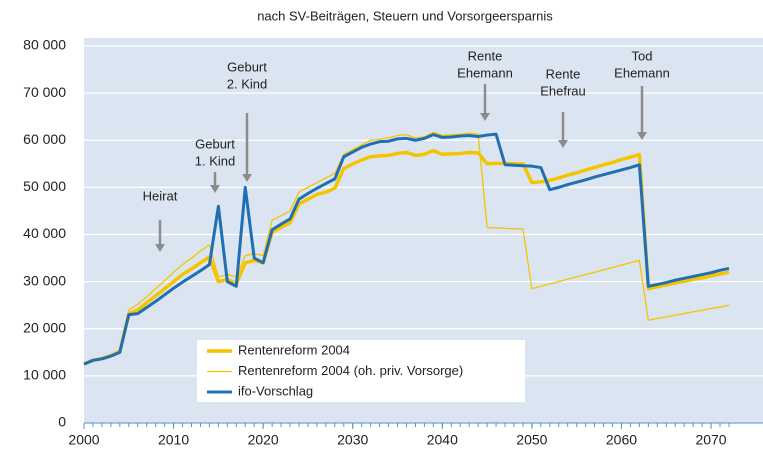 This screenshot has height=452, width=763. I want to click on legend-box, so click(361, 371).